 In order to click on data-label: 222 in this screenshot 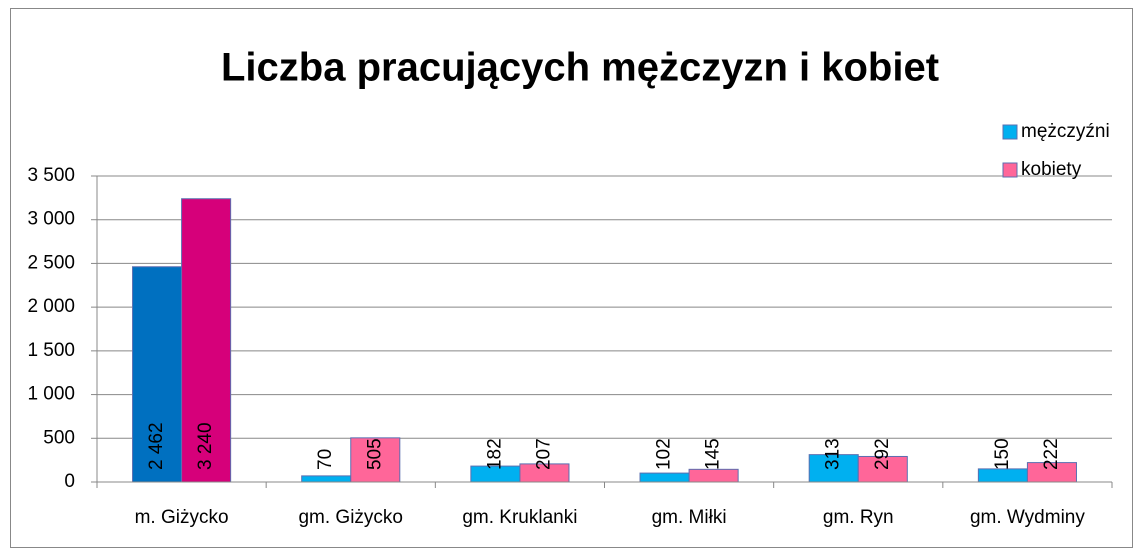, I will do `click(1051, 454)`.